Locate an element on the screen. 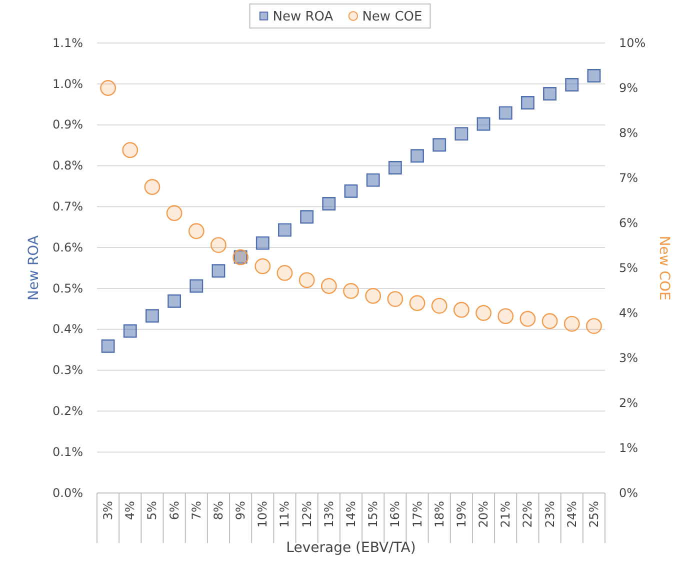 This screenshot has width=680, height=562. x-tick-label: 19% is located at coordinates (461, 514).